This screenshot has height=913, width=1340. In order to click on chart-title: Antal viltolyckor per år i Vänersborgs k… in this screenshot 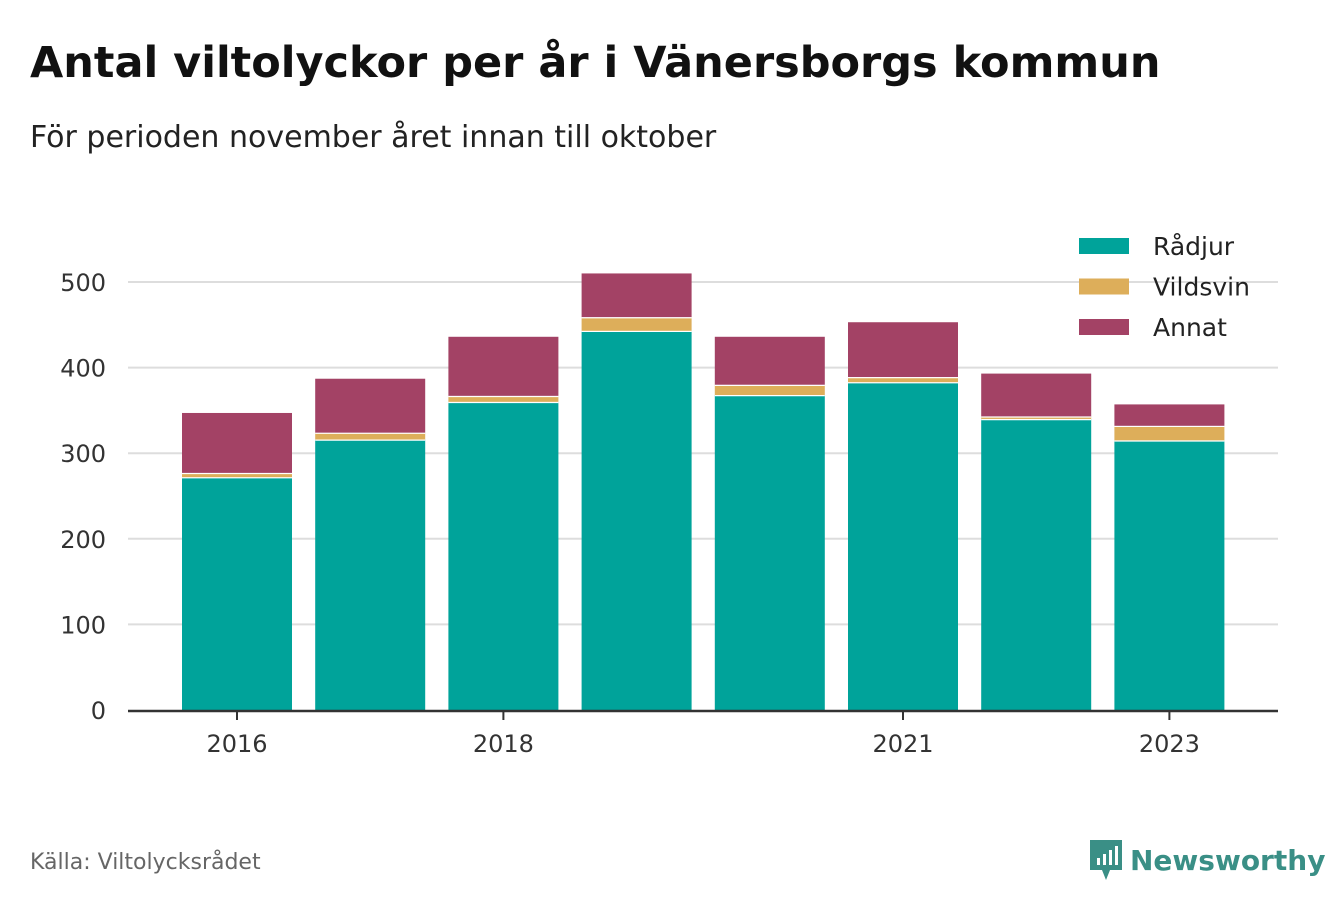, I will do `click(595, 63)`.